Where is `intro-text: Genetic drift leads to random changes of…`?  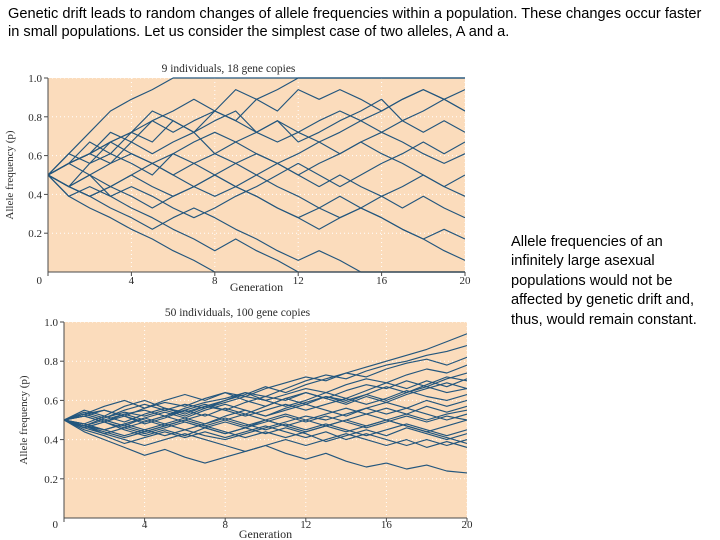
intro-text: Genetic drift leads to random changes of… is located at coordinates (355, 23).